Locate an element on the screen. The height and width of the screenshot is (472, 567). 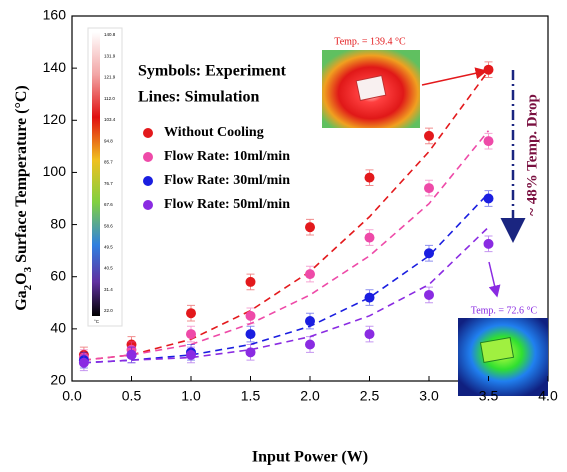
x-tick-label: 3.0 is located at coordinates (429, 396).